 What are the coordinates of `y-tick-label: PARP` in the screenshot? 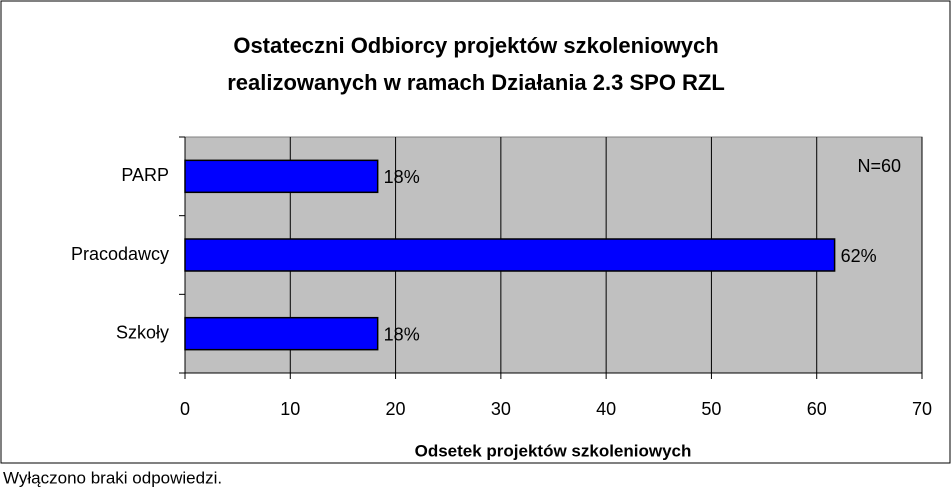 It's located at (145, 175).